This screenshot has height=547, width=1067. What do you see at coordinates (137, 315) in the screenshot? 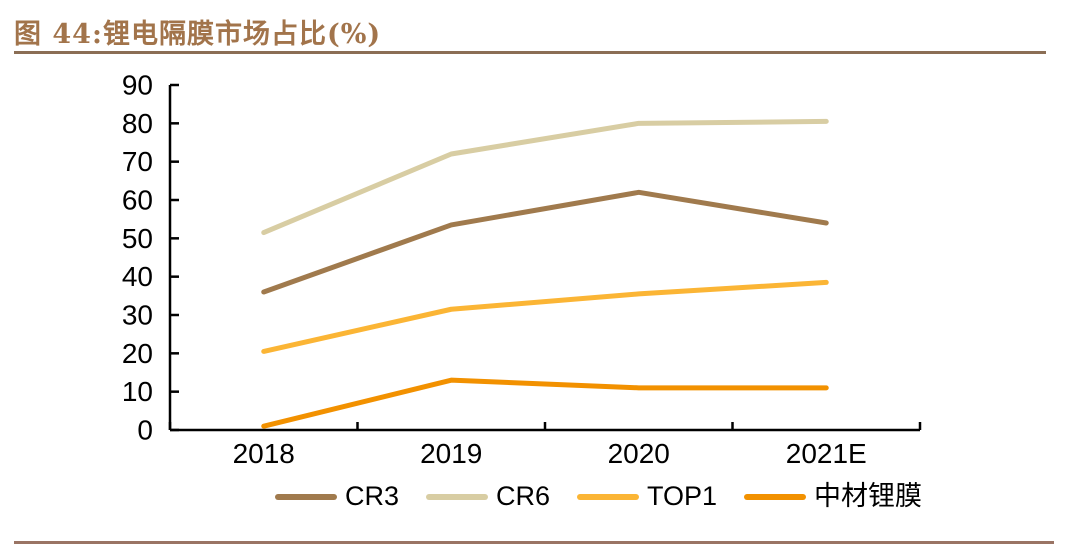
I see `y-axis-tick-label: 30` at bounding box center [137, 315].